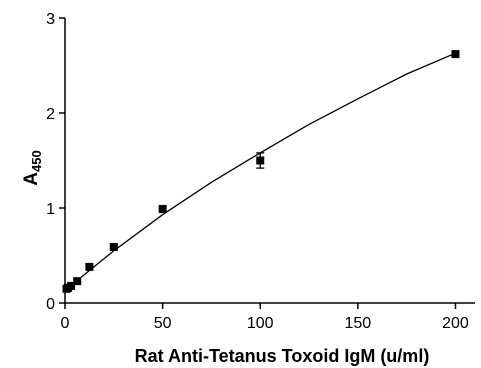 Image resolution: width=481 pixels, height=368 pixels. I want to click on y-tick-label: 3, so click(50, 19).